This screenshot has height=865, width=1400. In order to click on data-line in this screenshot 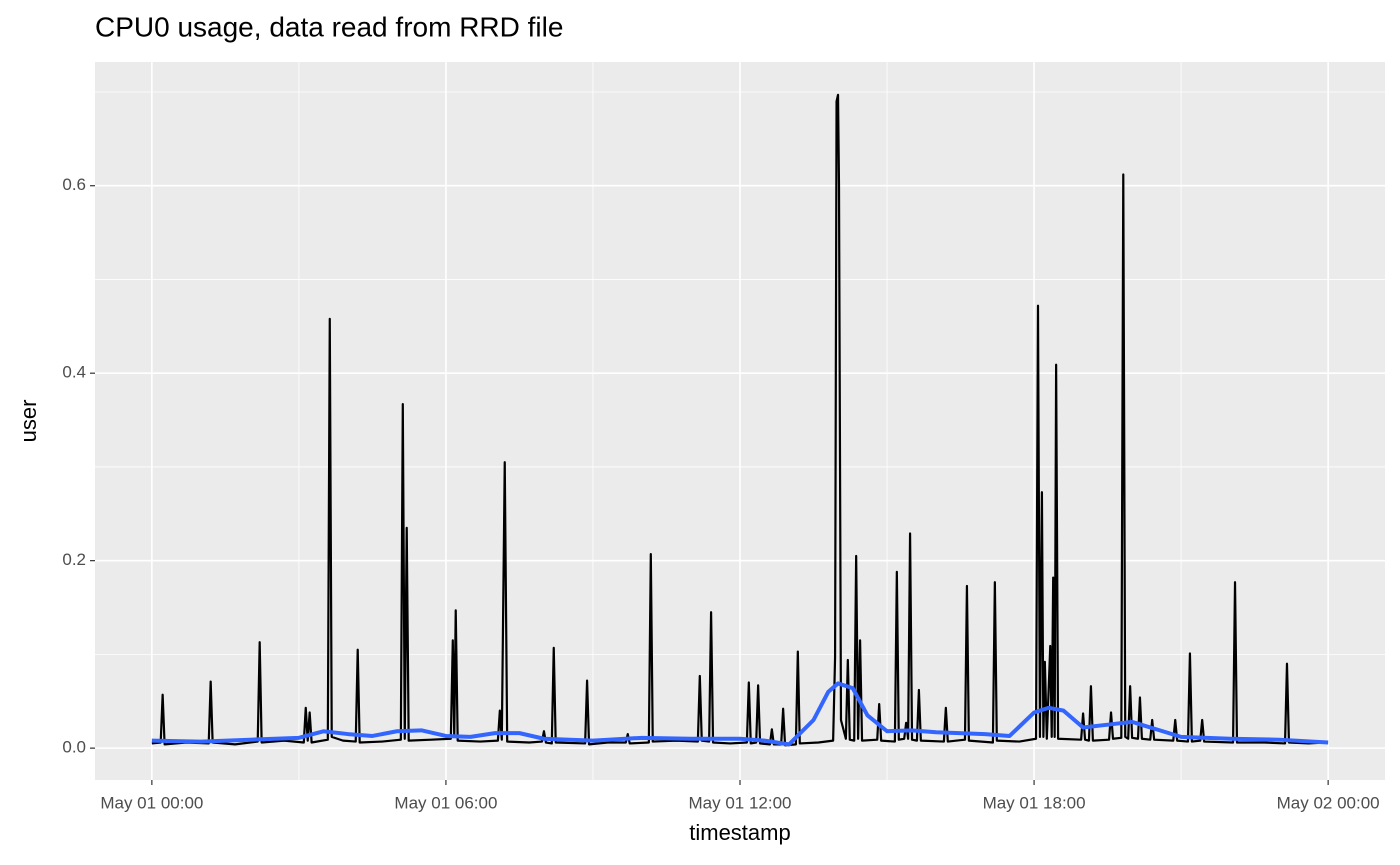, I will do `click(740, 714)`.